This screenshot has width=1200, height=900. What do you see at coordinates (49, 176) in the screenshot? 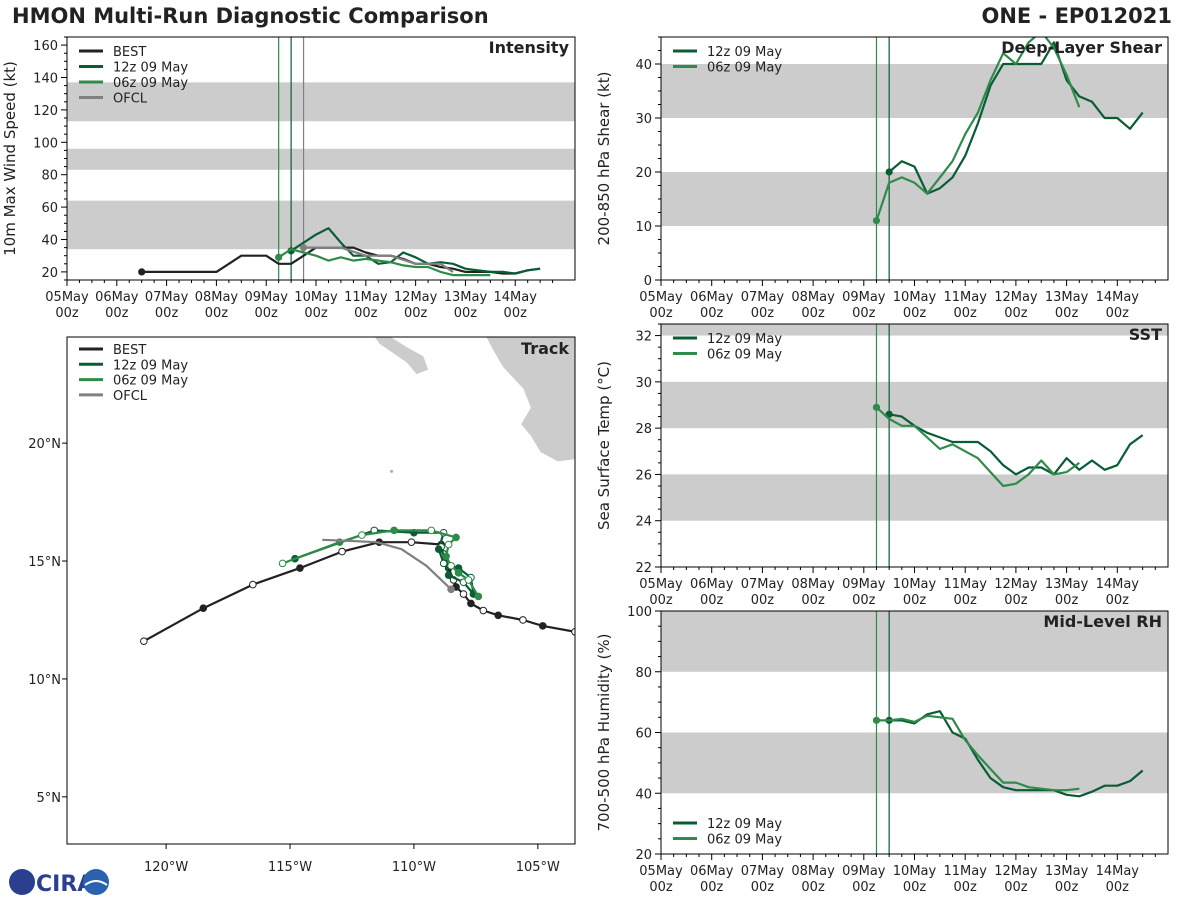
I see `intensity-ytick-label-3: 80` at bounding box center [49, 176].